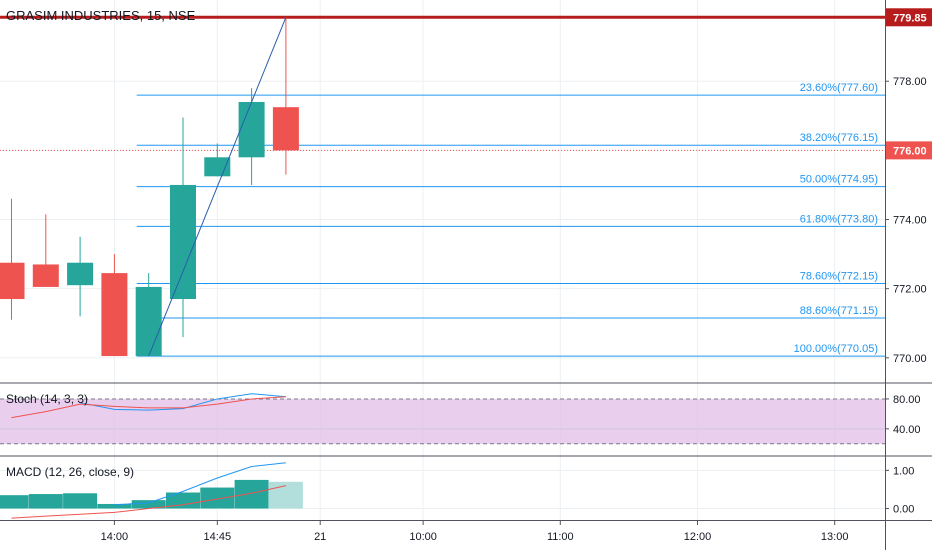 This screenshot has height=555, width=932. Describe the element at coordinates (115, 537) in the screenshot. I see `time-tick-label: 14:00` at that location.